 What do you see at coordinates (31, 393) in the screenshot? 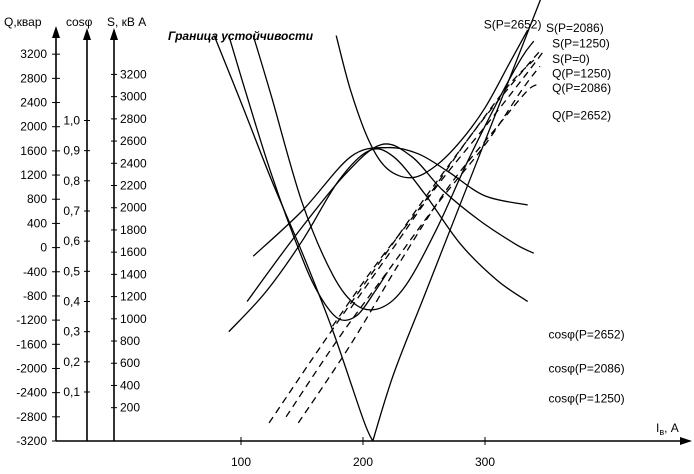
I see `q-tick-label: -2400` at bounding box center [31, 393].